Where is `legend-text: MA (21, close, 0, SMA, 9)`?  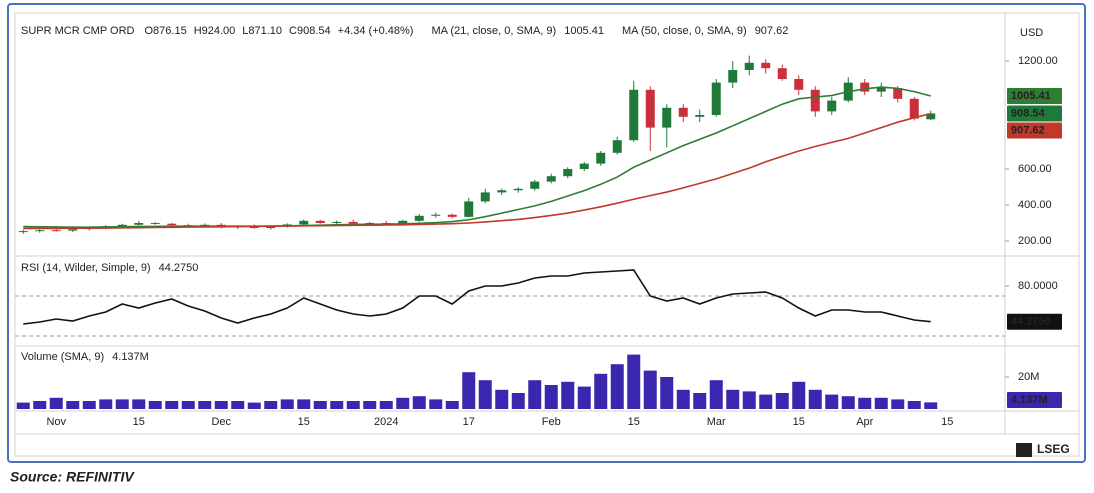 legend-text: MA (21, close, 0, SMA, 9) is located at coordinates (493, 31).